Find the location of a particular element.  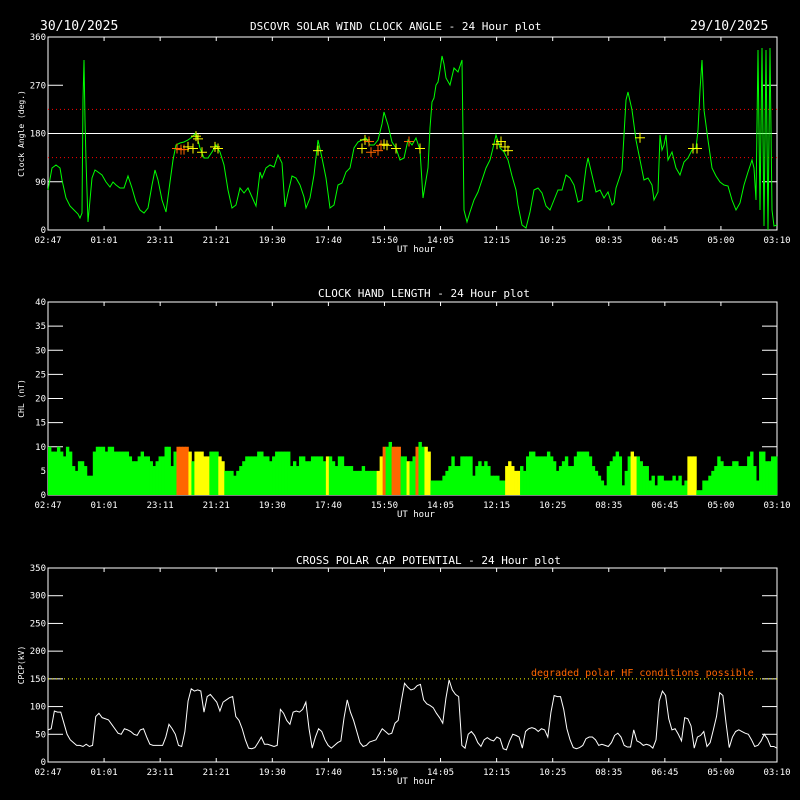

cpcp-annotation: degraded polar HF conditions possible is located at coordinates (642, 673).